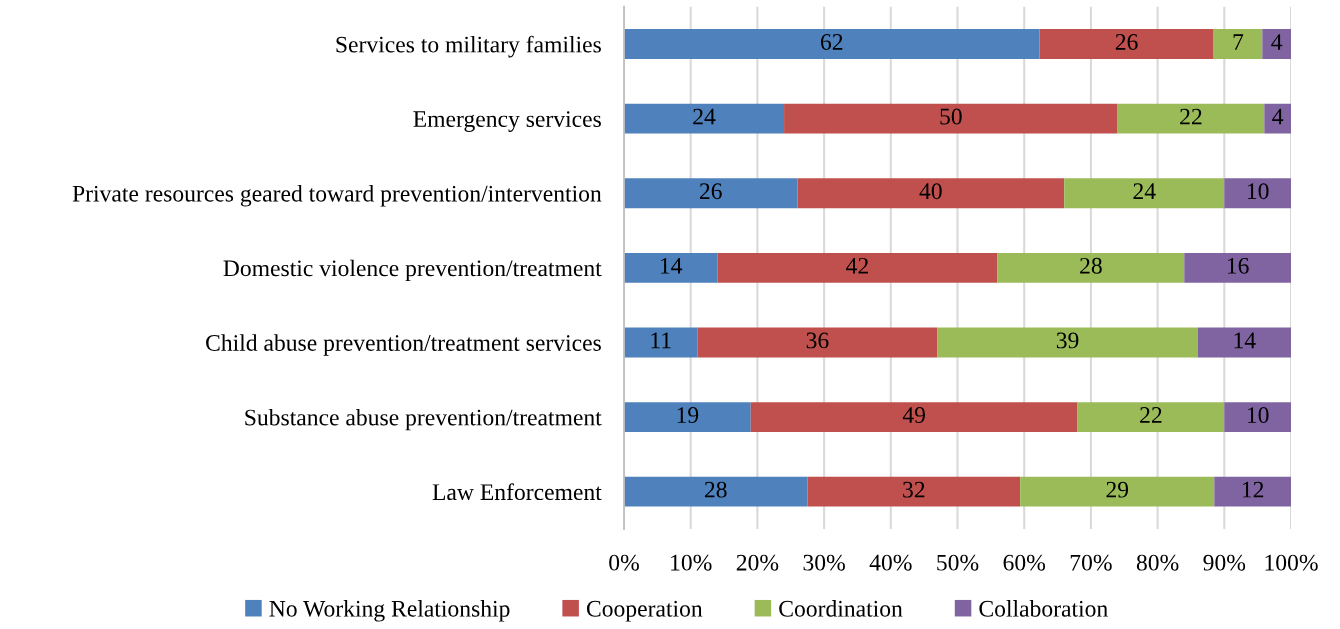  I want to click on data-label: 11, so click(661, 340).